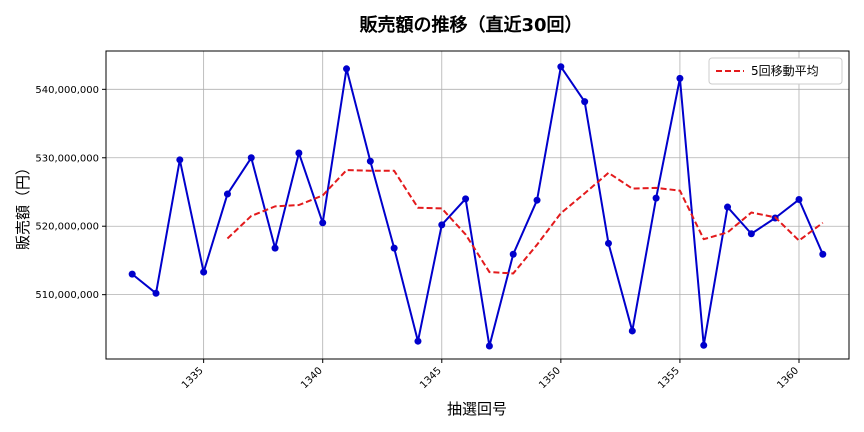  I want to click on y-tick-label: 510,000,000, so click(67, 295).